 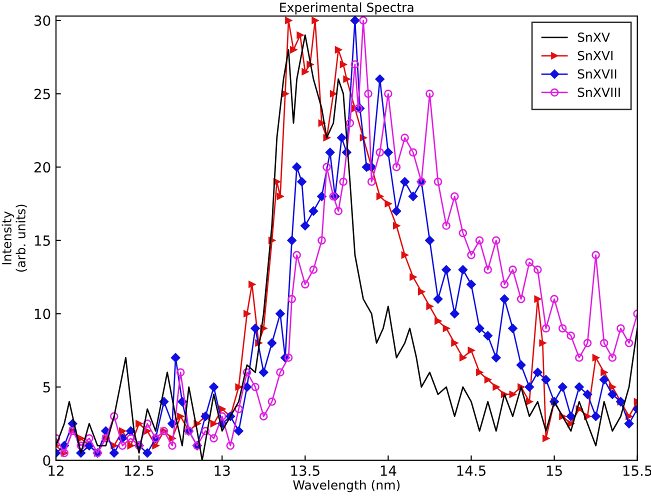 What do you see at coordinates (595, 55) in the screenshot?
I see `legend-label: SnXVI` at bounding box center [595, 55].